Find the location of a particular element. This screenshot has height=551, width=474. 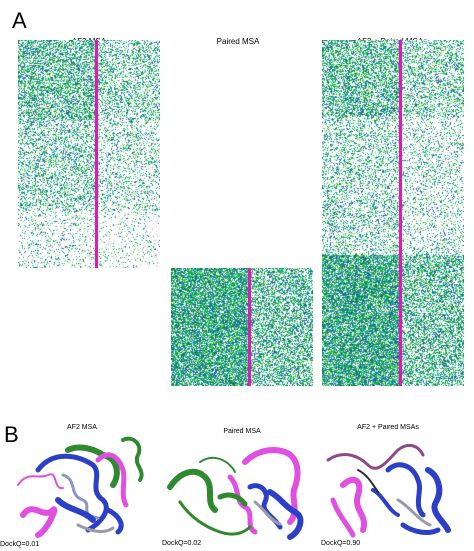

structure-title-af2: AF2 MSA is located at coordinates (82, 427).